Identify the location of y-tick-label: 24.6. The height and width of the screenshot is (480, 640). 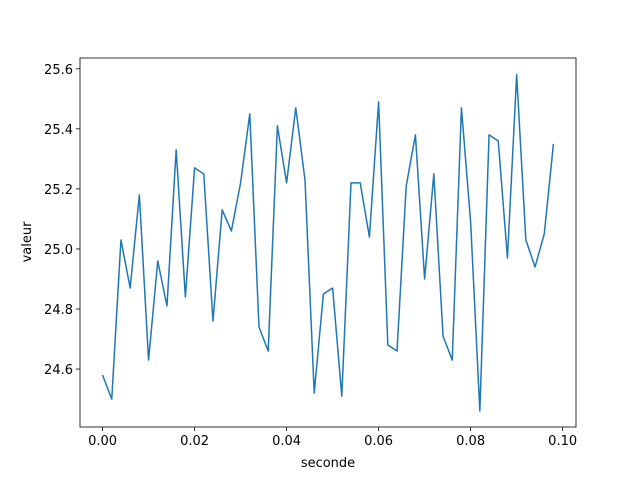
(58, 370).